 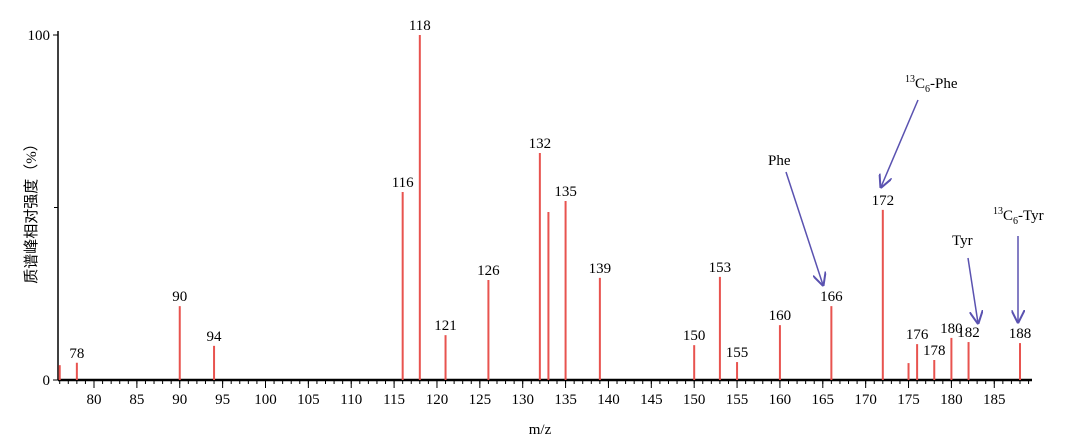 I want to click on rest: -Phe, so click(x=944, y=84).